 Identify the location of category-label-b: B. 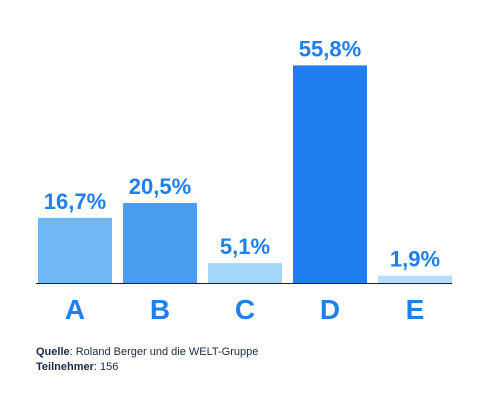
(160, 309).